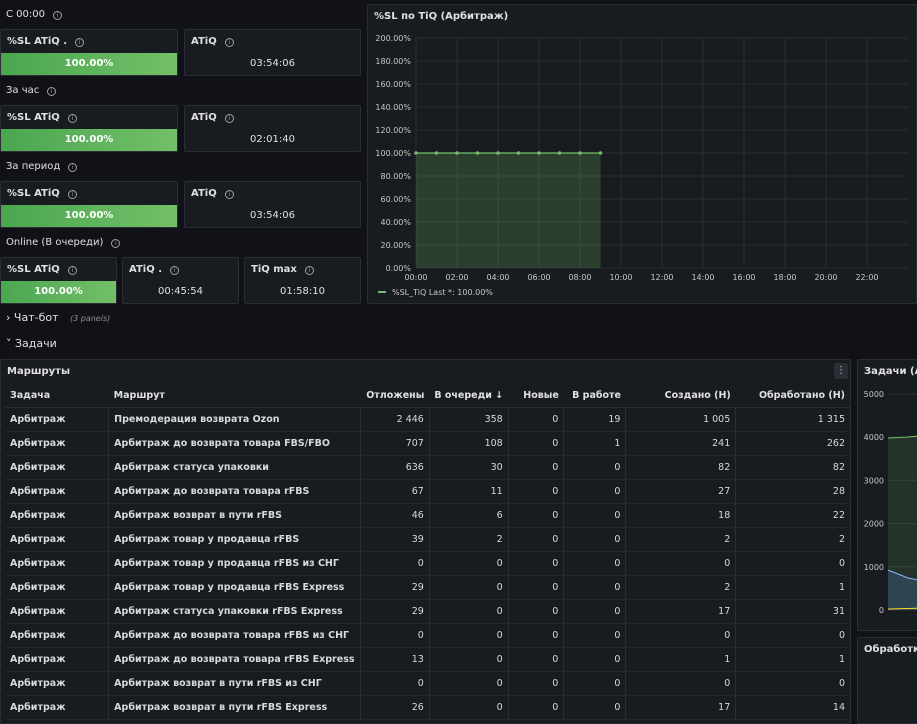  Describe the element at coordinates (234, 563) in the screenshot. I see `table-cell: Арбитраж товар у продавца rFBS из СНГ` at that location.